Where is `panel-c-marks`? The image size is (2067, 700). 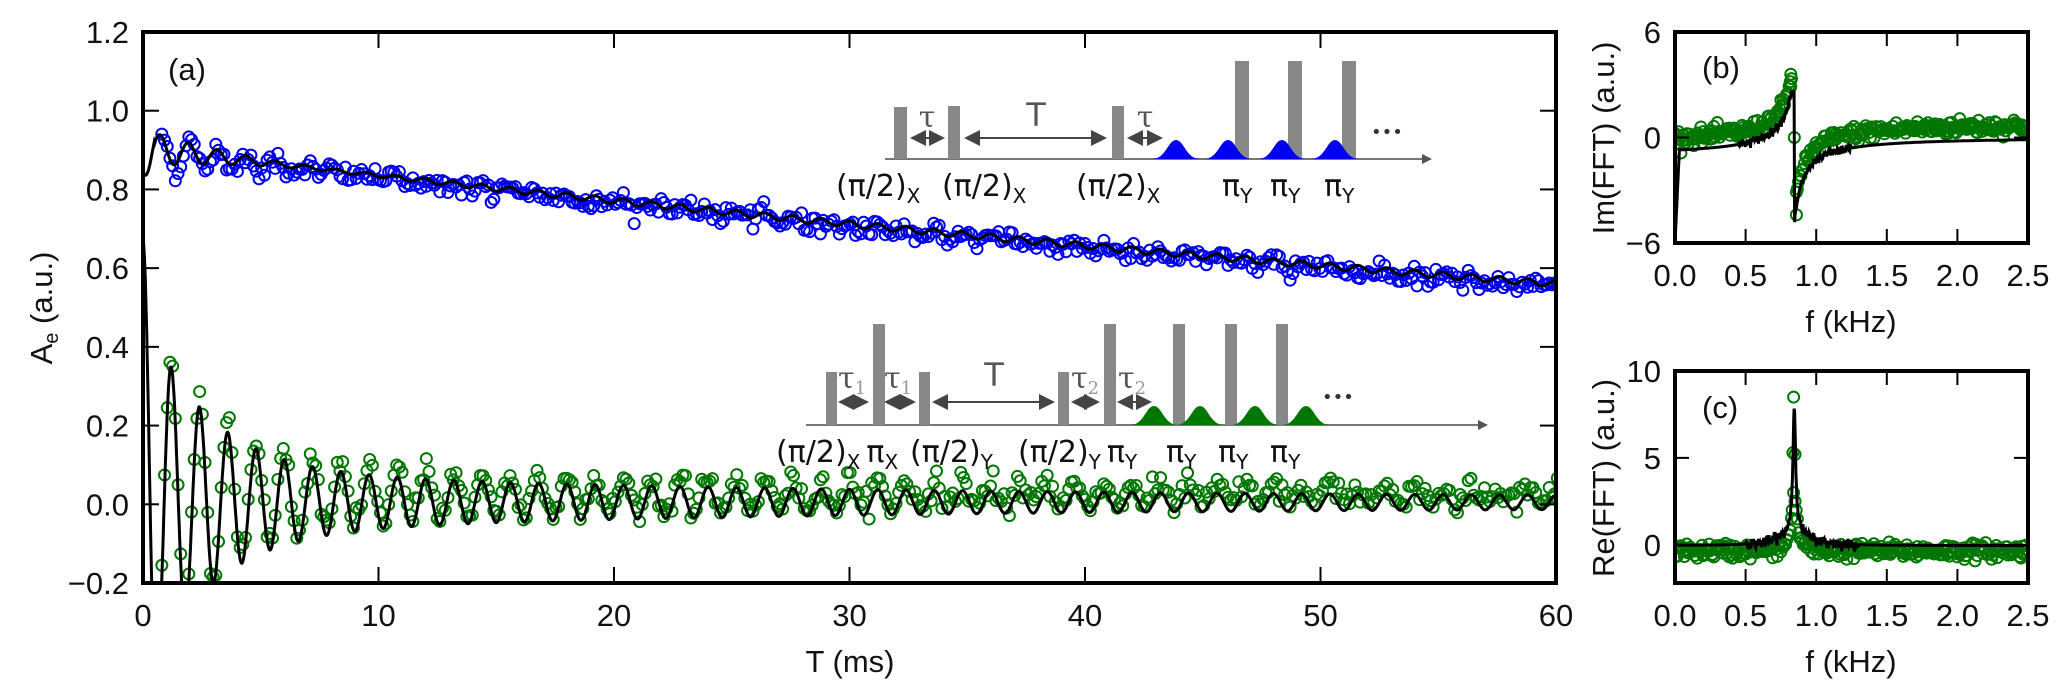
panel-c-marks is located at coordinates (1851, 479).